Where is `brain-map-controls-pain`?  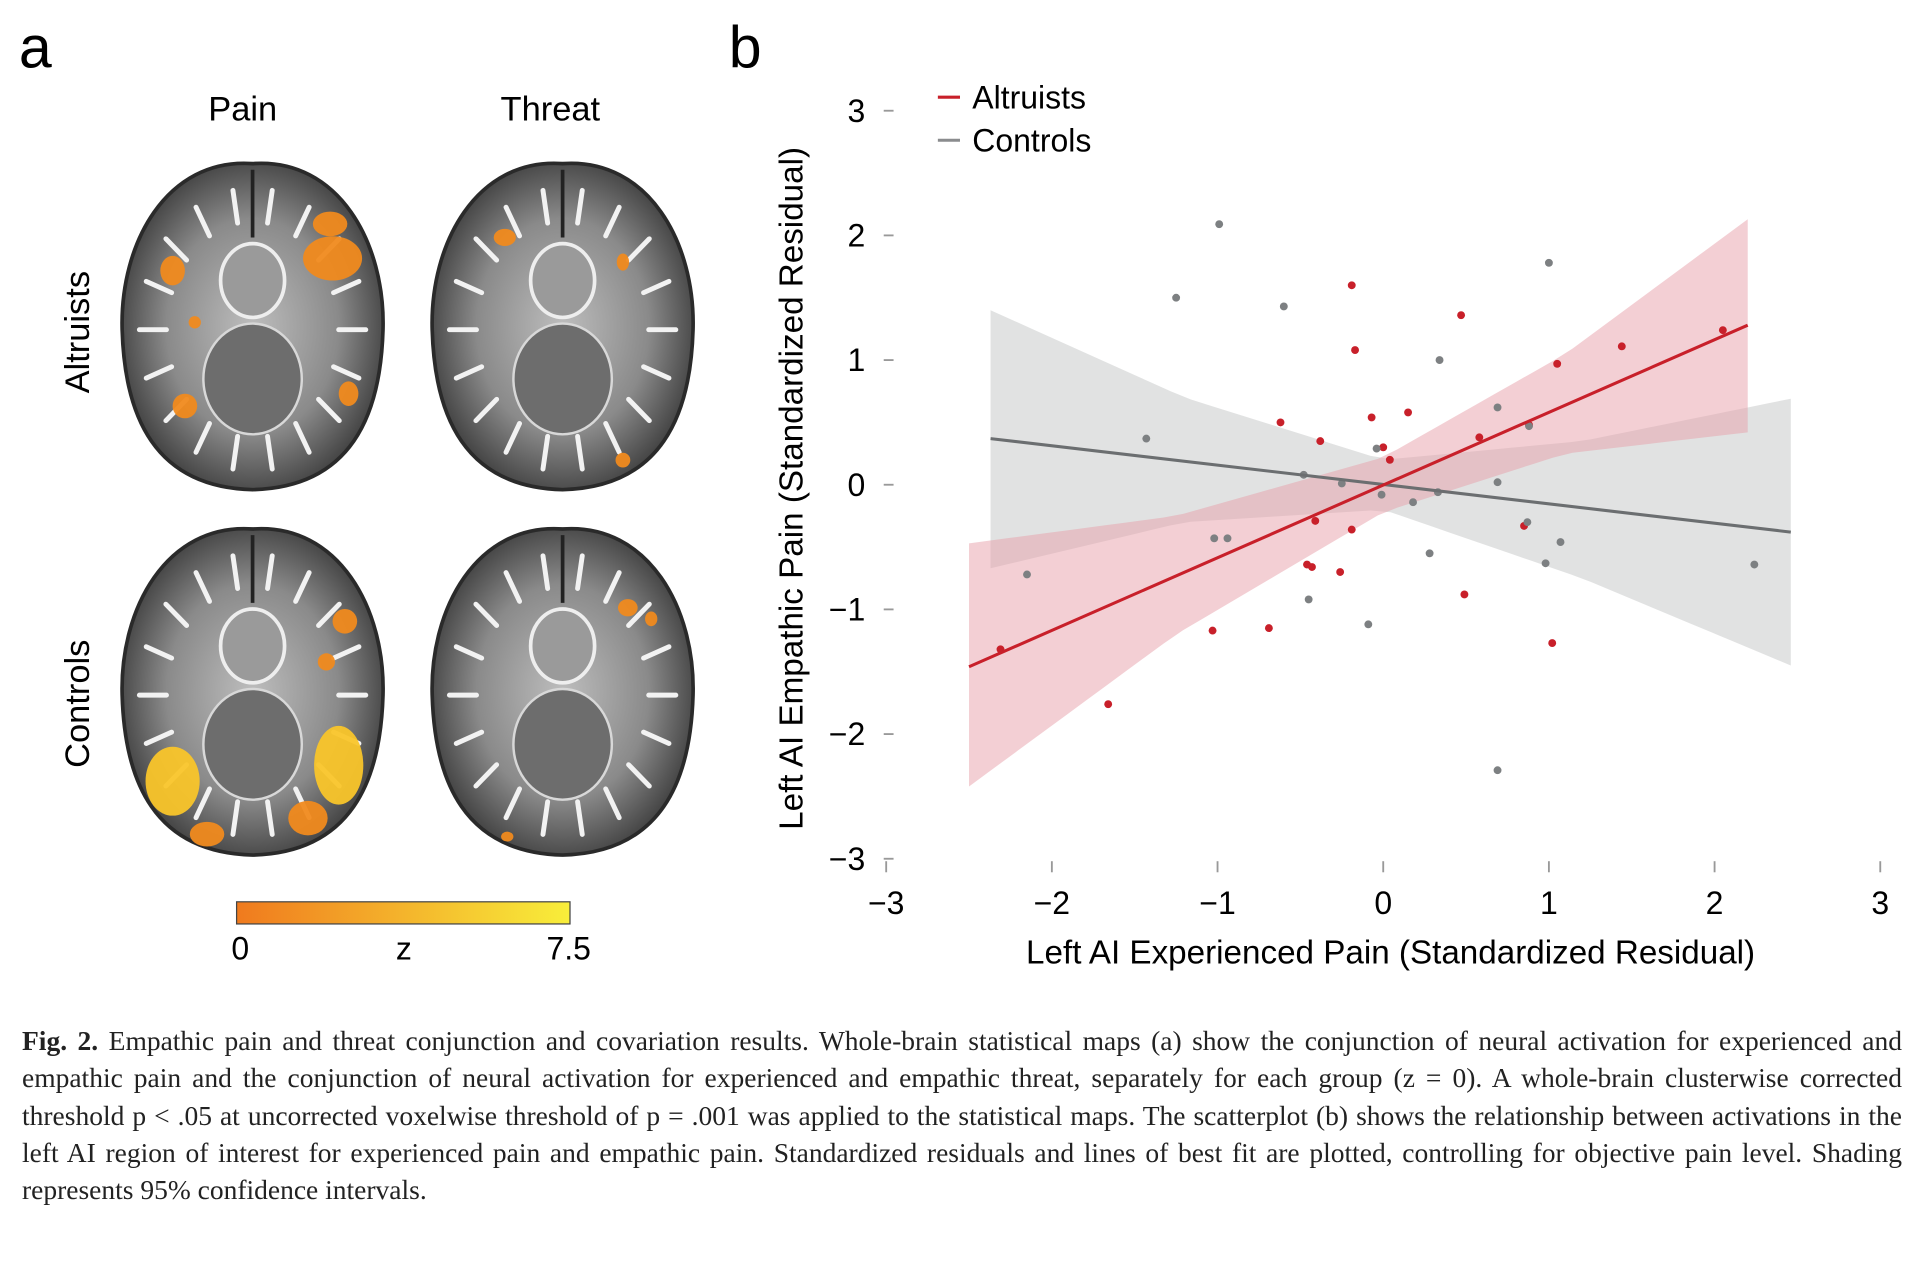
brain-map-controls-pain is located at coordinates (252, 692).